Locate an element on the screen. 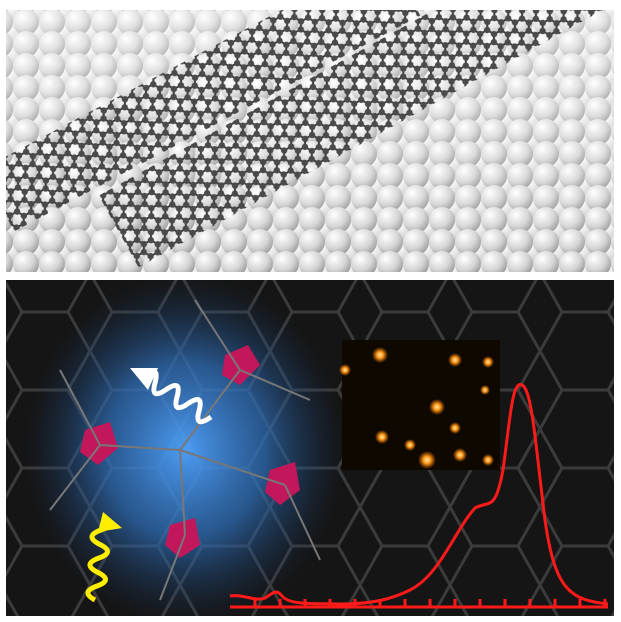 This screenshot has height=622, width=621. emitters is located at coordinates (416, 408).